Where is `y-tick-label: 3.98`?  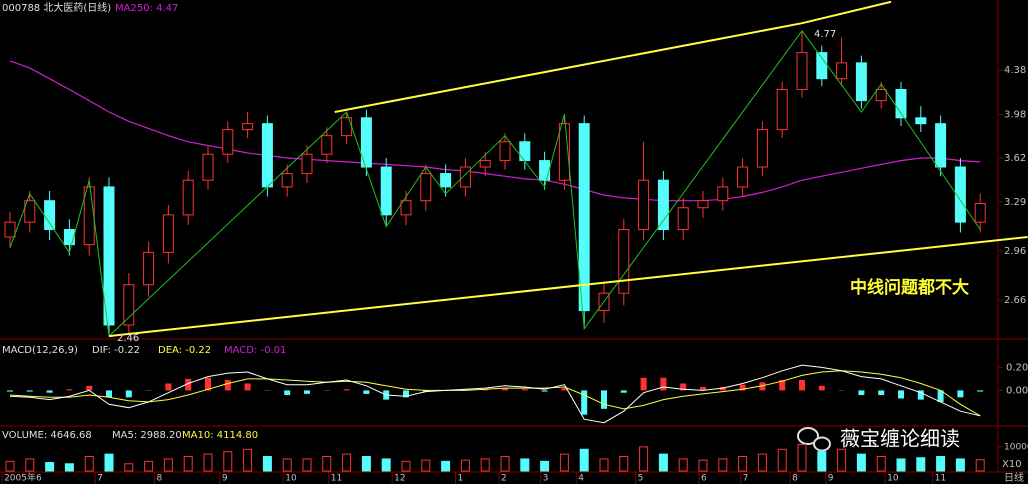
y-tick-label: 3.98 is located at coordinates (1015, 114).